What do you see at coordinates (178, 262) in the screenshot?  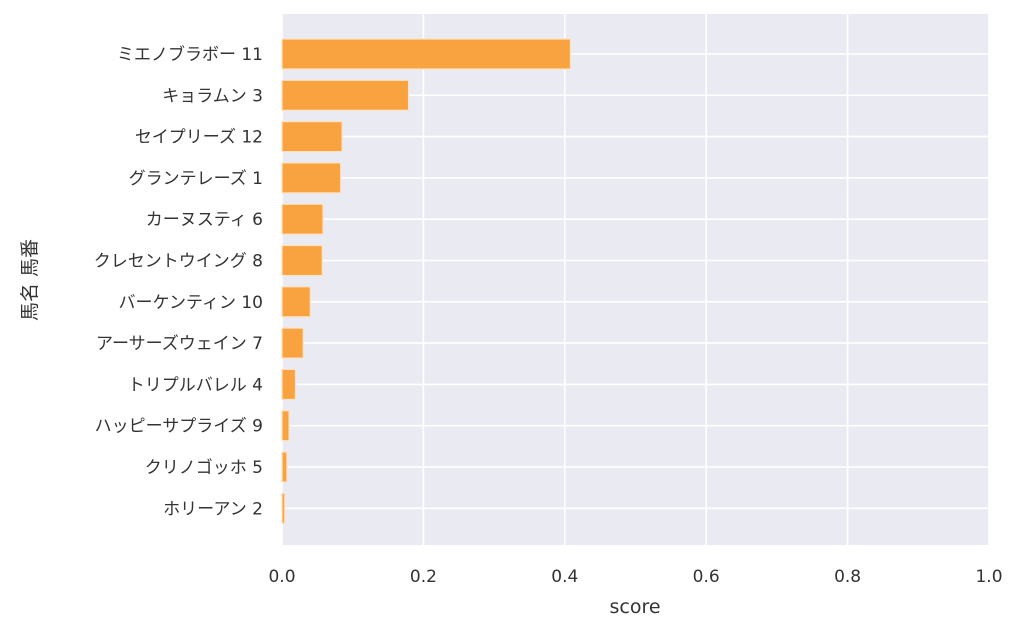 I see `y-tick-label: クレセントウイング 8` at bounding box center [178, 262].